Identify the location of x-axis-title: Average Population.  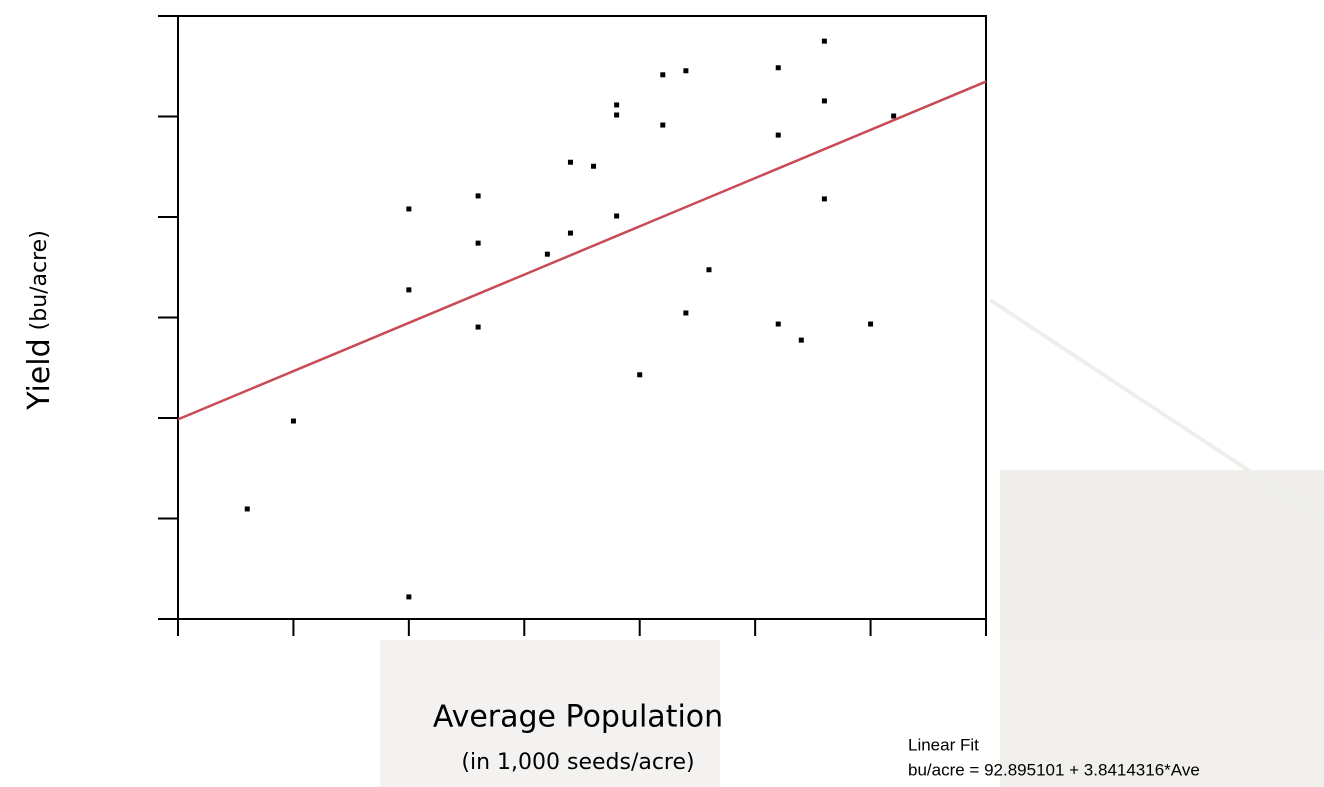
(578, 717).